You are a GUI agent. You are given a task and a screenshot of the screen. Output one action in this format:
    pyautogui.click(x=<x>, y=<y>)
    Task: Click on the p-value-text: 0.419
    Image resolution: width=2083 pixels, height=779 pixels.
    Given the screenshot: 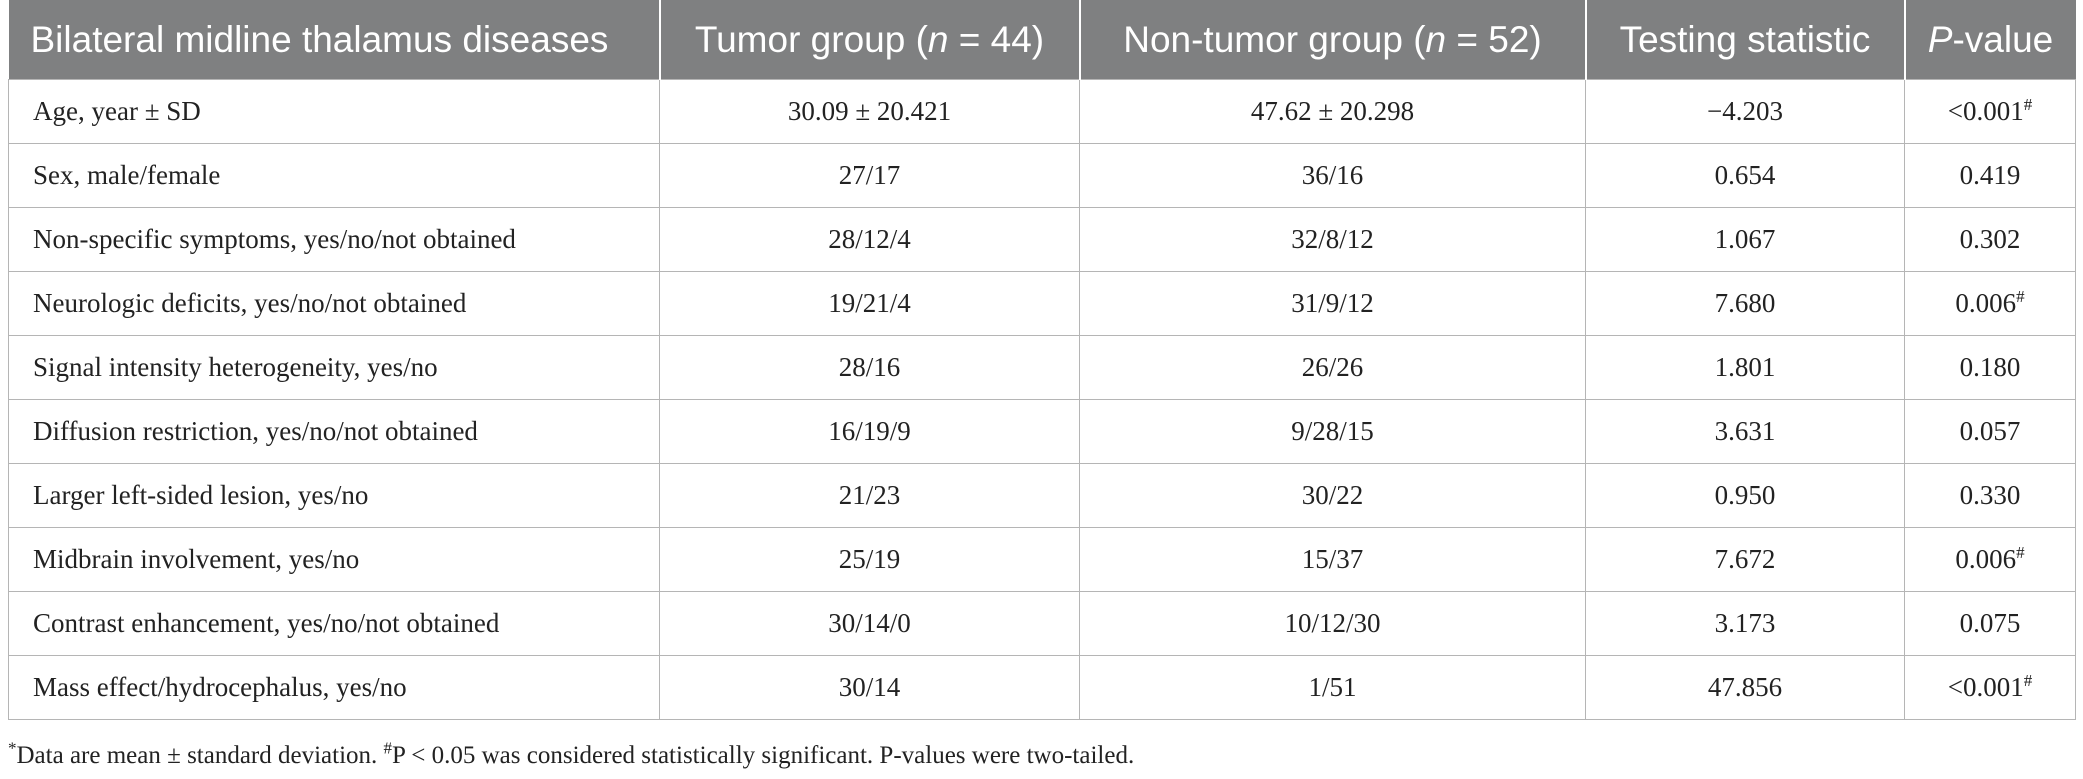 What is the action you would take?
    pyautogui.click(x=1990, y=175)
    